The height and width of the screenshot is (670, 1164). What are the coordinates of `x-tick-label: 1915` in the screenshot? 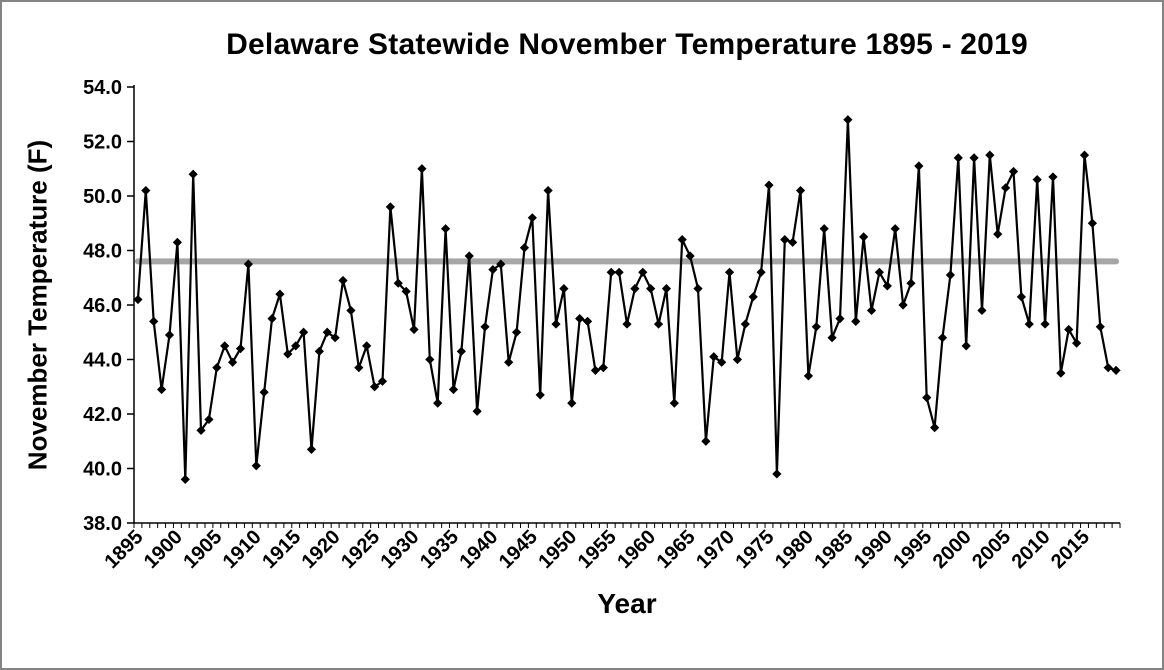 It's located at (281, 549).